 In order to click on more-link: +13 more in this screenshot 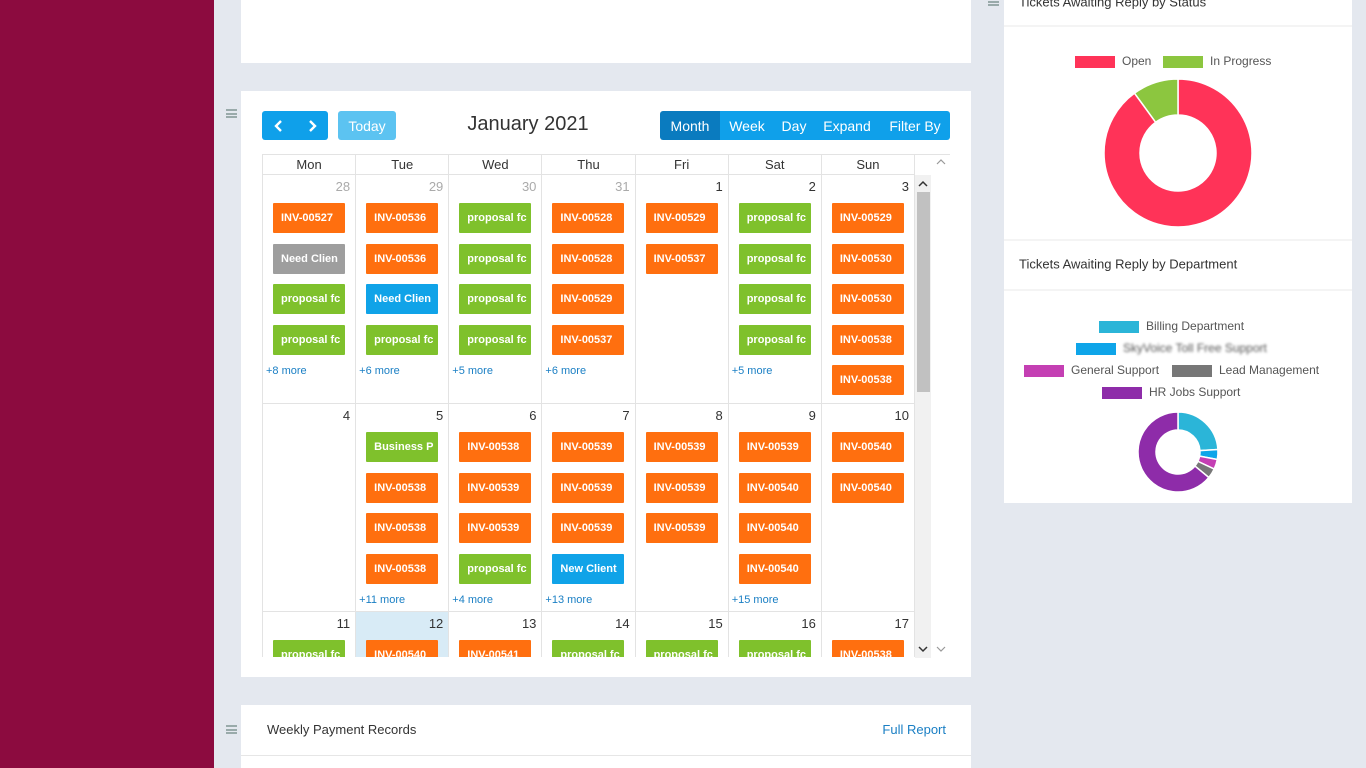, I will do `click(569, 600)`.